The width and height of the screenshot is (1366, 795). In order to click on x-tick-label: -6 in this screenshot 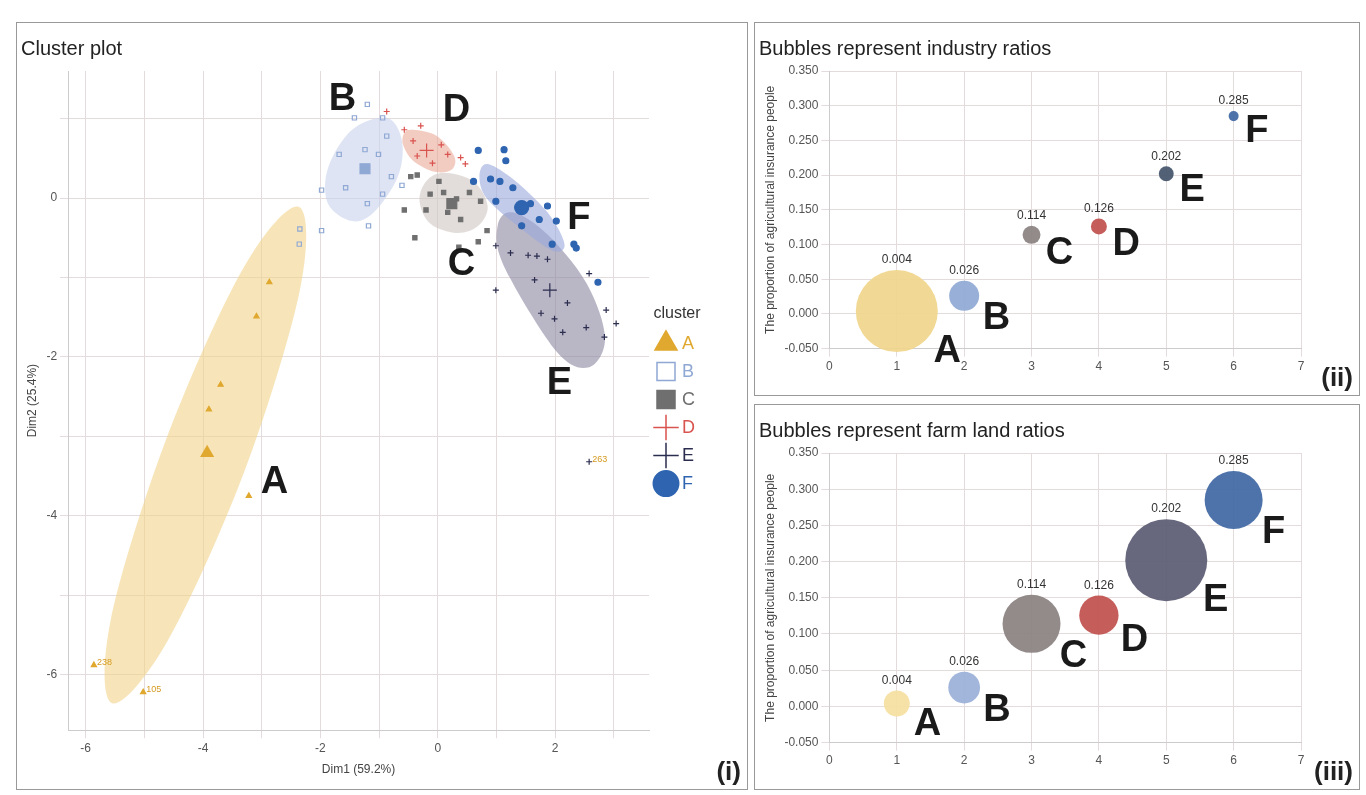, I will do `click(86, 747)`.